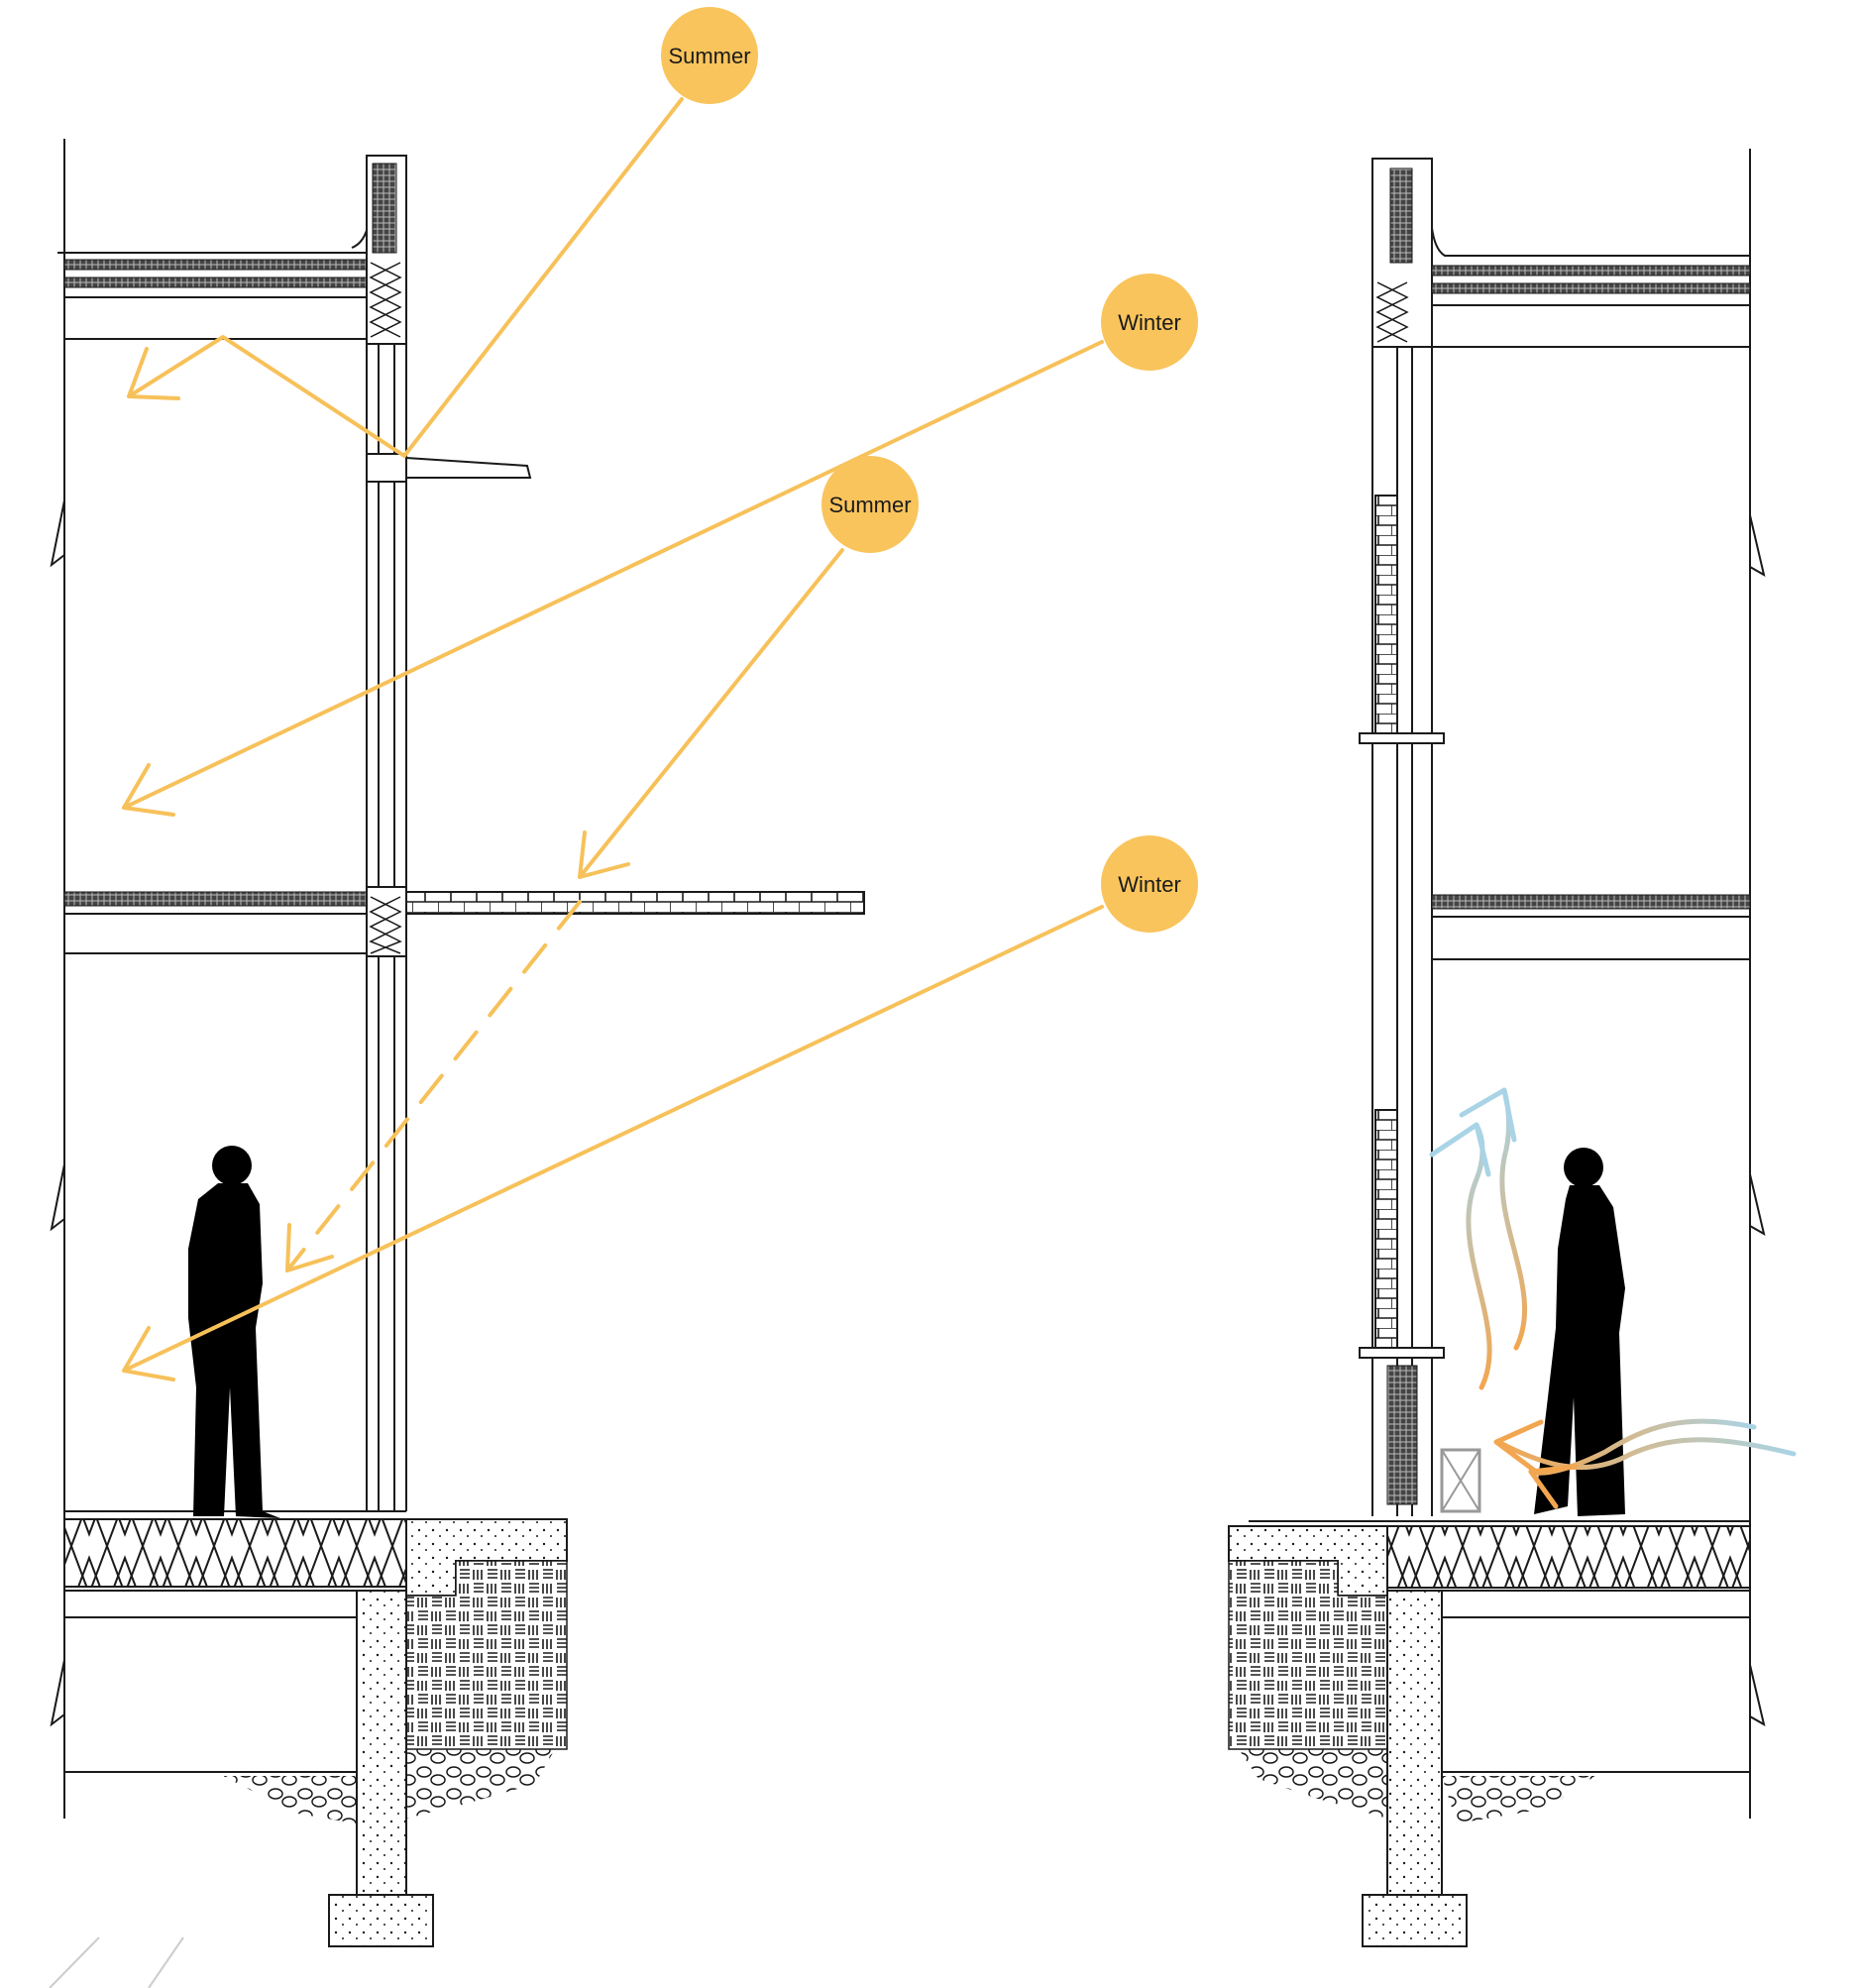 This screenshot has height=1988, width=1861. Describe the element at coordinates (1386, 1229) in the screenshot. I see `right-brick-panel-lower` at that location.